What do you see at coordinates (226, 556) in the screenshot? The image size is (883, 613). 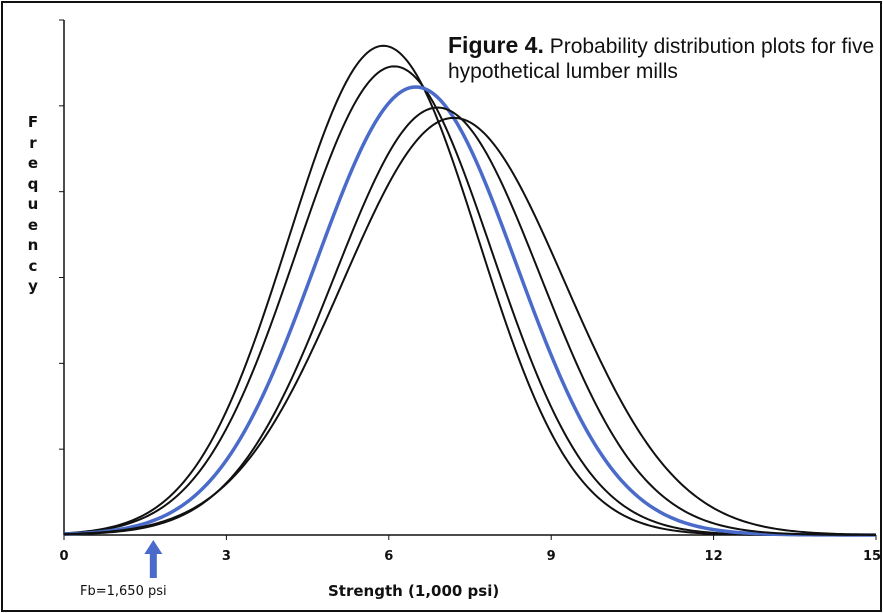 I see `x-tick-label: 3` at bounding box center [226, 556].